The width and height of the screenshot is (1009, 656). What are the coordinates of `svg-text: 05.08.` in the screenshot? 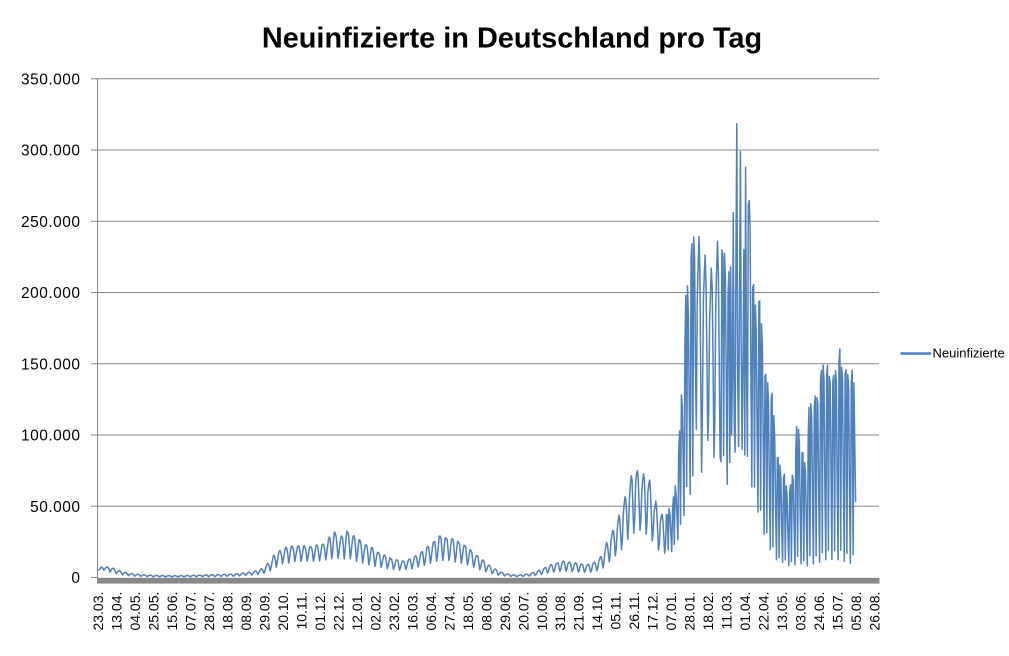 It's located at (856, 611).